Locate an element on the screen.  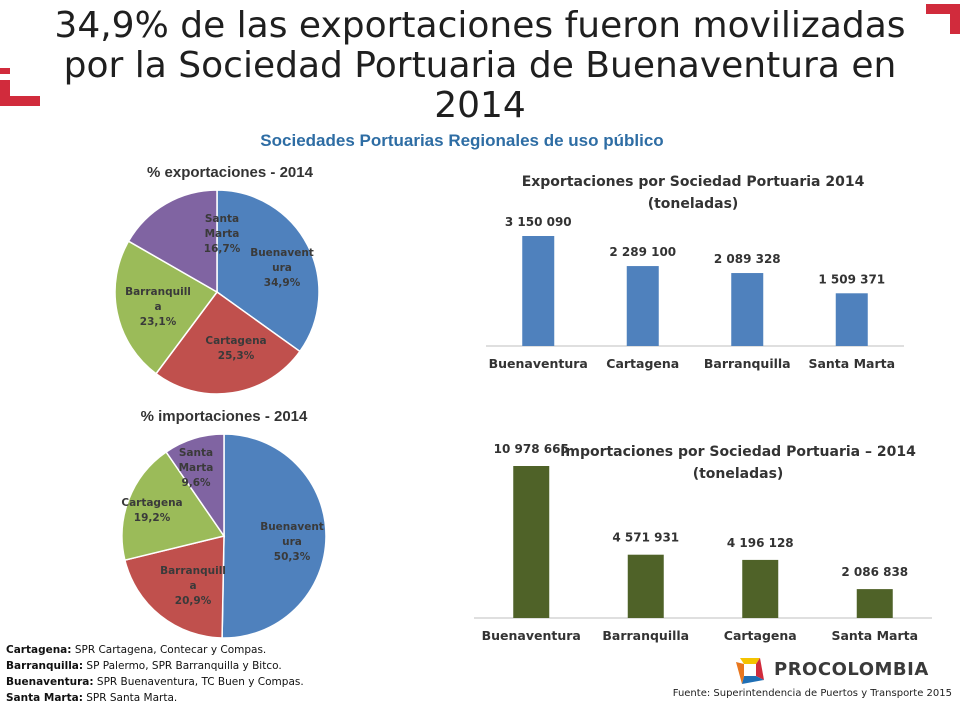
bar-value-label: 10 978 665 is located at coordinates (531, 449).